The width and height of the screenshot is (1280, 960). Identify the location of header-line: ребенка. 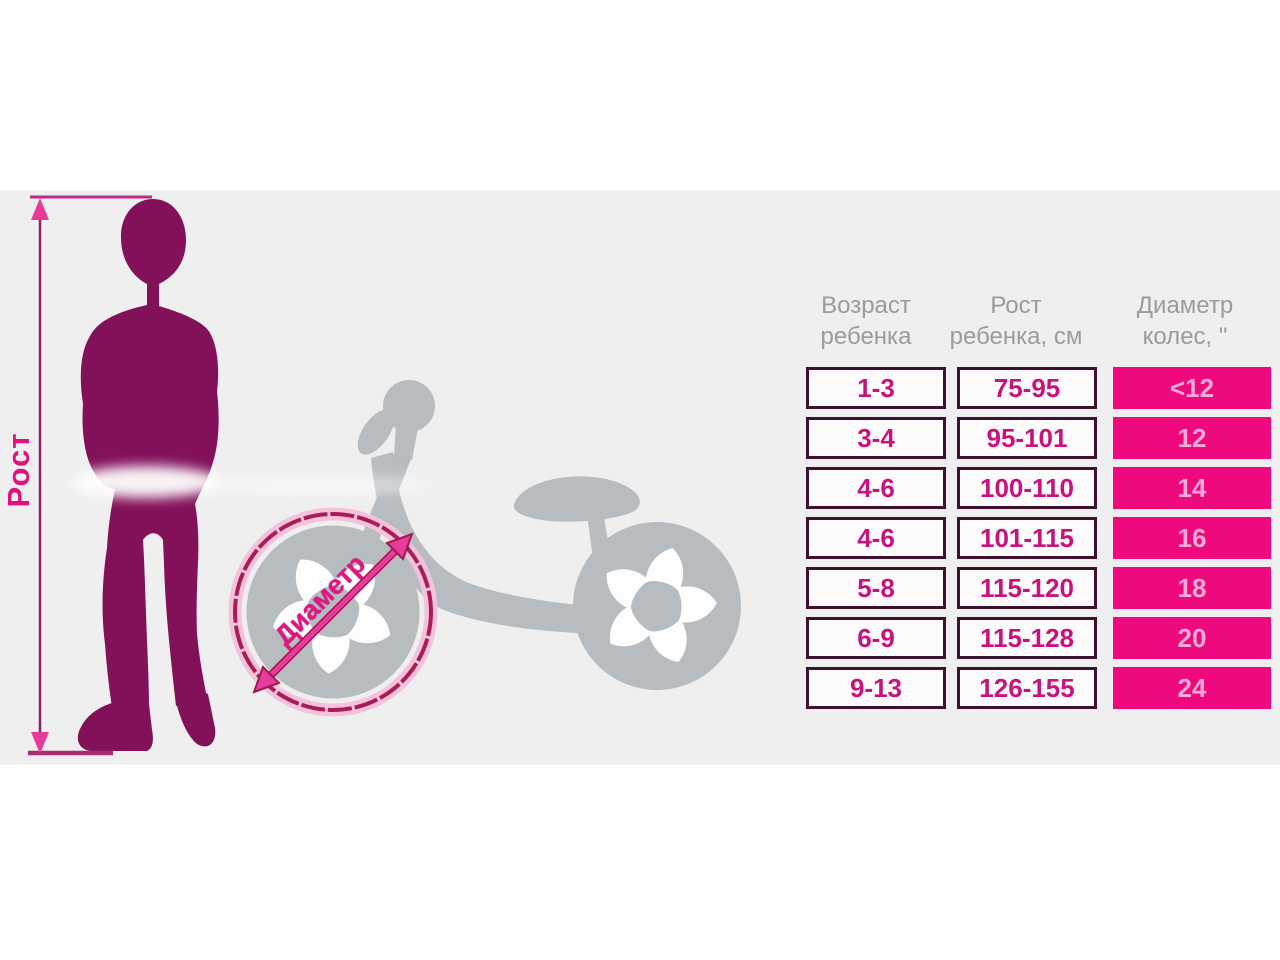
(866, 336).